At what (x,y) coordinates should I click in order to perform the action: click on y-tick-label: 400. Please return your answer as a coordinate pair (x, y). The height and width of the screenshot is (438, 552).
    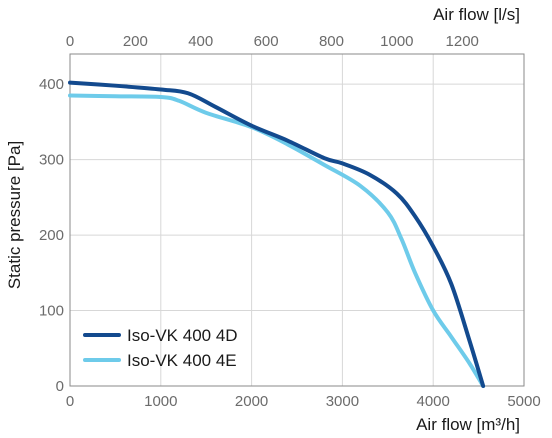
    Looking at the image, I should click on (51, 84).